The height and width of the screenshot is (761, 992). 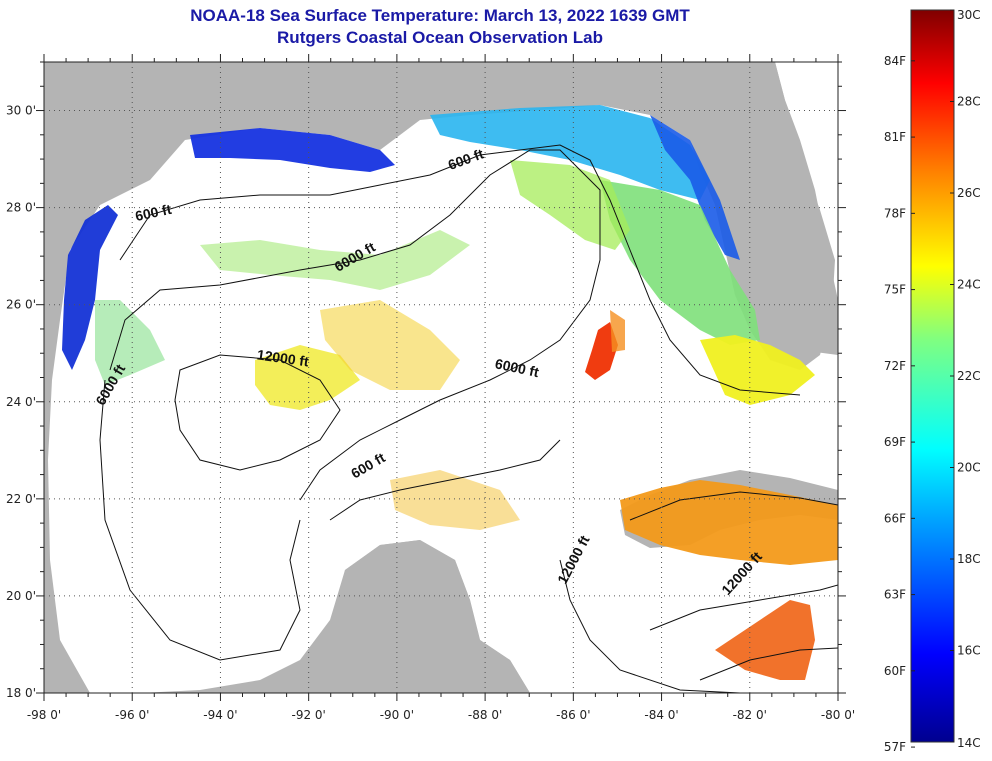 I want to click on atlantic-water, so click(x=806, y=181).